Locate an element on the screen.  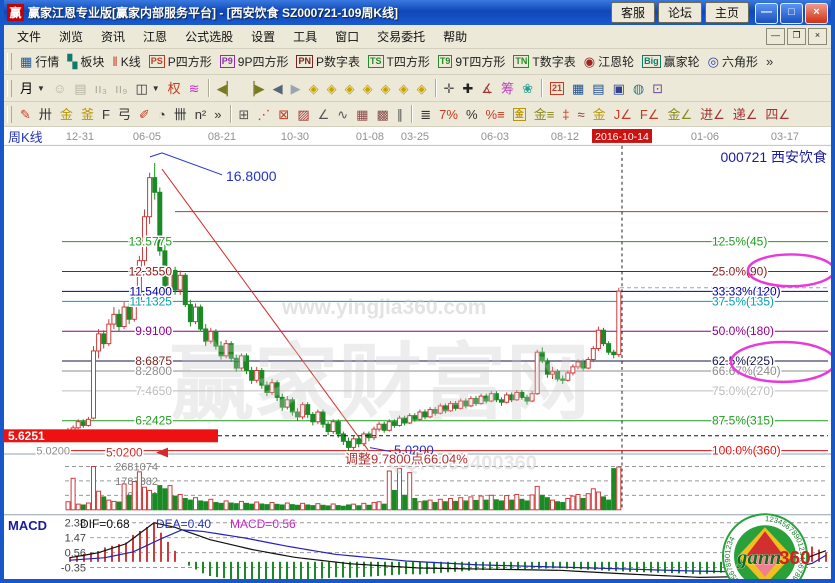
f-angle-button: F∠ is located at coordinates (650, 114).